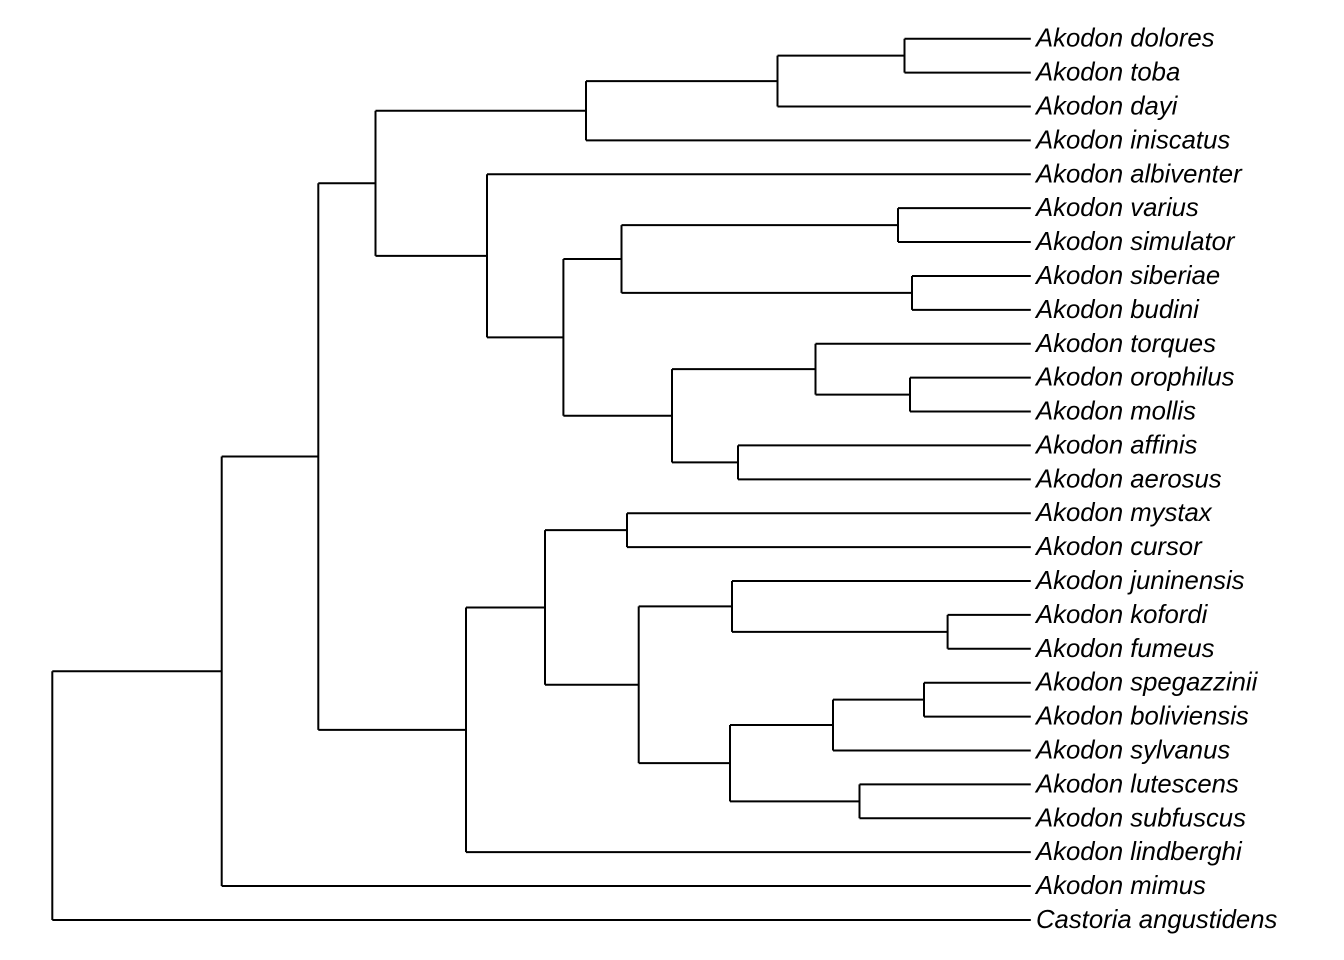  What do you see at coordinates (1127, 276) in the screenshot?
I see `svg-text: Akodon siberiae` at bounding box center [1127, 276].